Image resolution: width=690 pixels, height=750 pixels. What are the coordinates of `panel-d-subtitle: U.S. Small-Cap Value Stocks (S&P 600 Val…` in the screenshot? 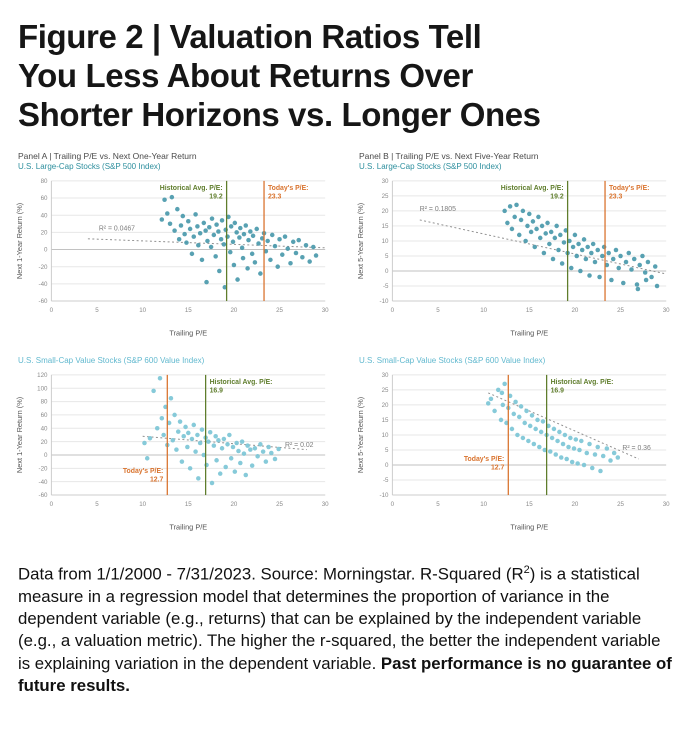 It's located at (452, 361).